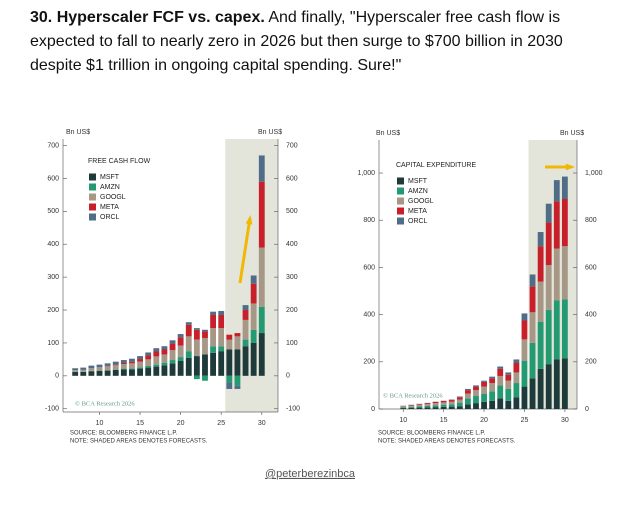 Image resolution: width=619 pixels, height=509 pixels. Describe the element at coordinates (110, 217) in the screenshot. I see `legend-label: ORCL` at that location.